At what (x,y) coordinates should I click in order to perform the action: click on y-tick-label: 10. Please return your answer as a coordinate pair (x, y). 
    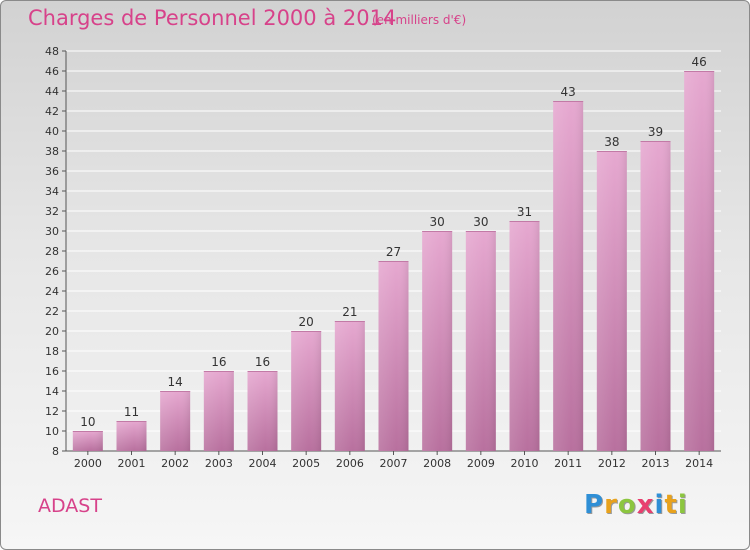
    Looking at the image, I should click on (52, 431).